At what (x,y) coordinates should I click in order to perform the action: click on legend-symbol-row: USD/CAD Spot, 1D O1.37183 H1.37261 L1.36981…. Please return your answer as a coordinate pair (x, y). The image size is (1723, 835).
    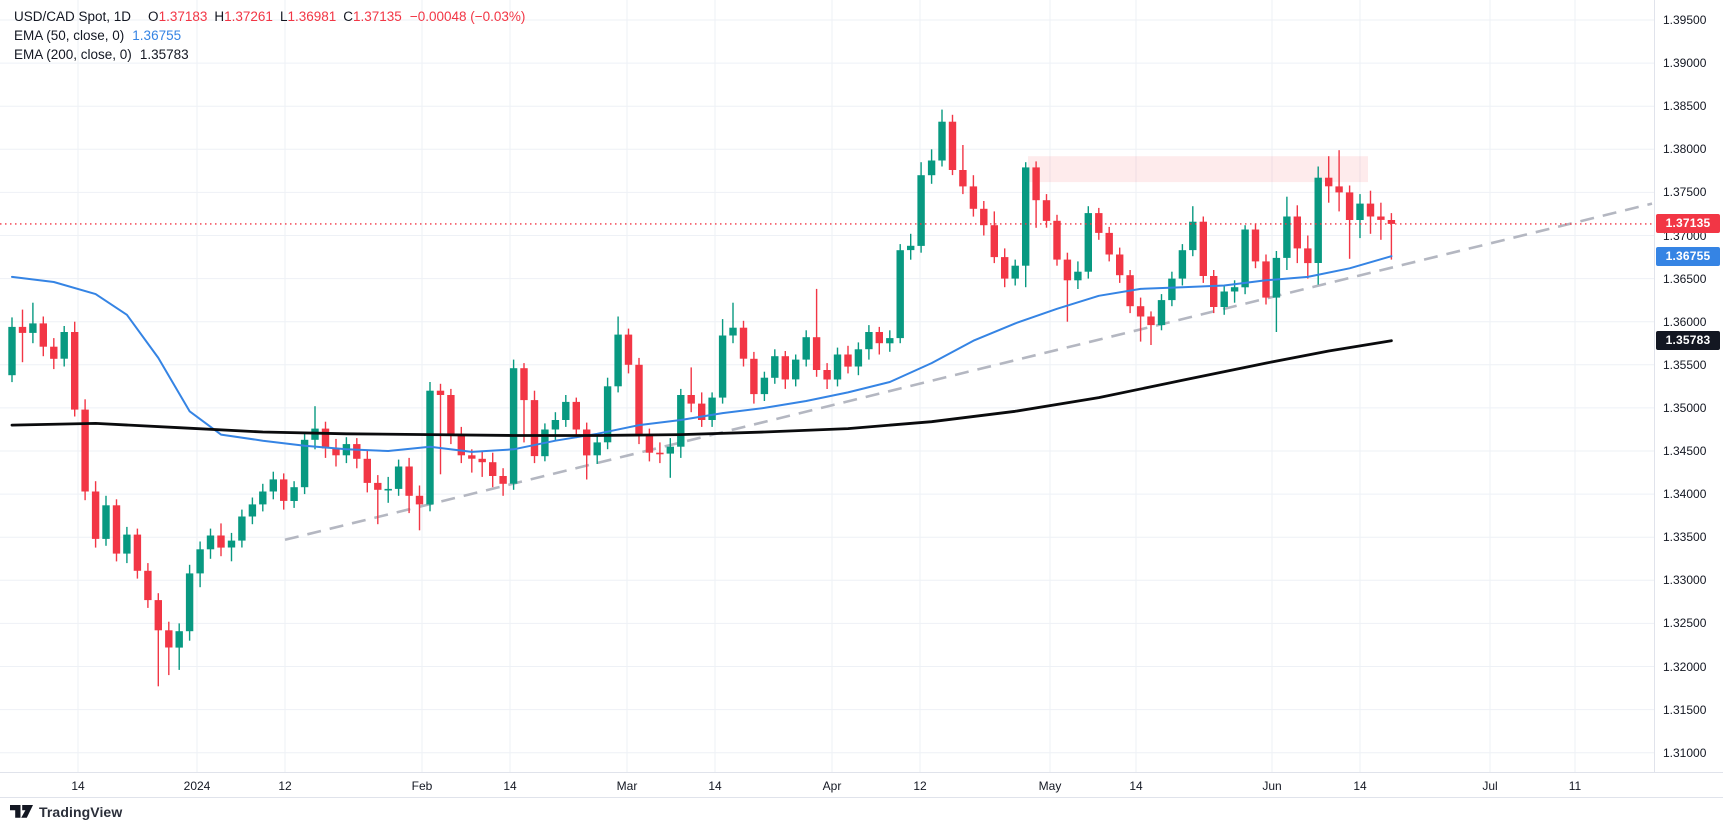
    Looking at the image, I should click on (269, 17).